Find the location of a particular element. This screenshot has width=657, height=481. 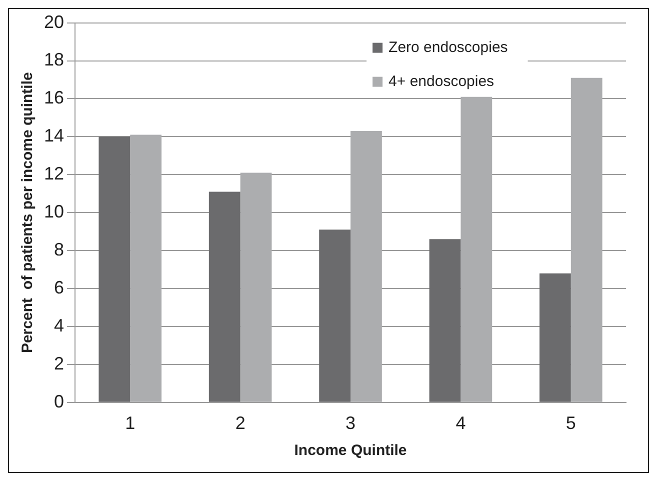

y-tick-label: 6 is located at coordinates (59, 287).